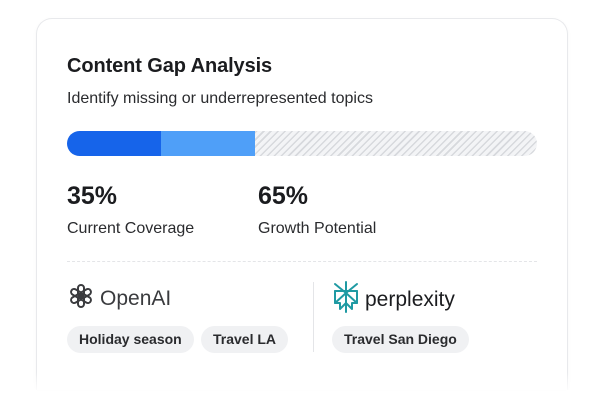 This screenshot has width=597, height=402. What do you see at coordinates (302, 387) in the screenshot?
I see `bottom-fade` at bounding box center [302, 387].